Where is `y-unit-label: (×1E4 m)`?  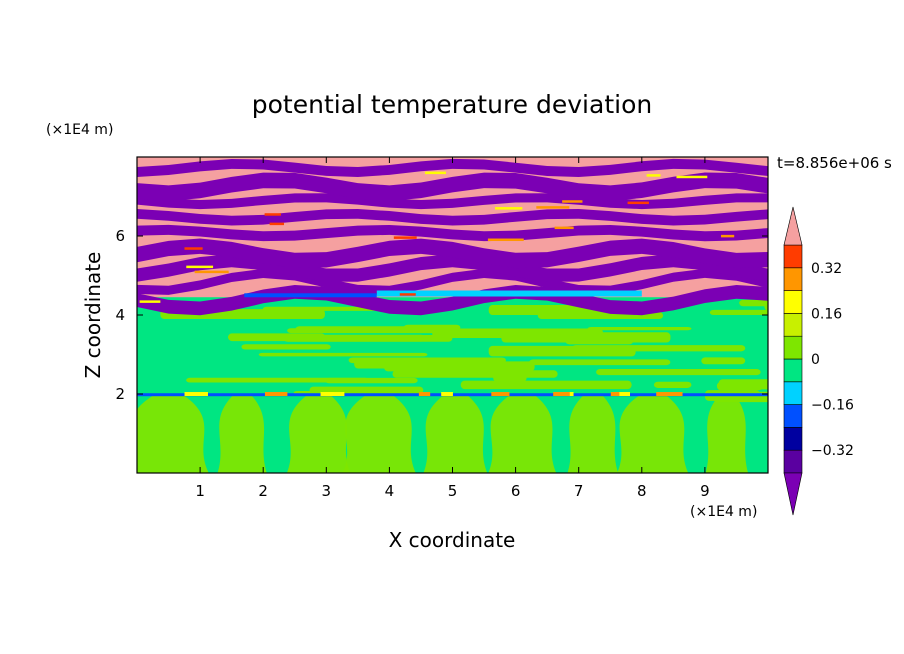
y-unit-label: (×1E4 m) is located at coordinates (79, 130).